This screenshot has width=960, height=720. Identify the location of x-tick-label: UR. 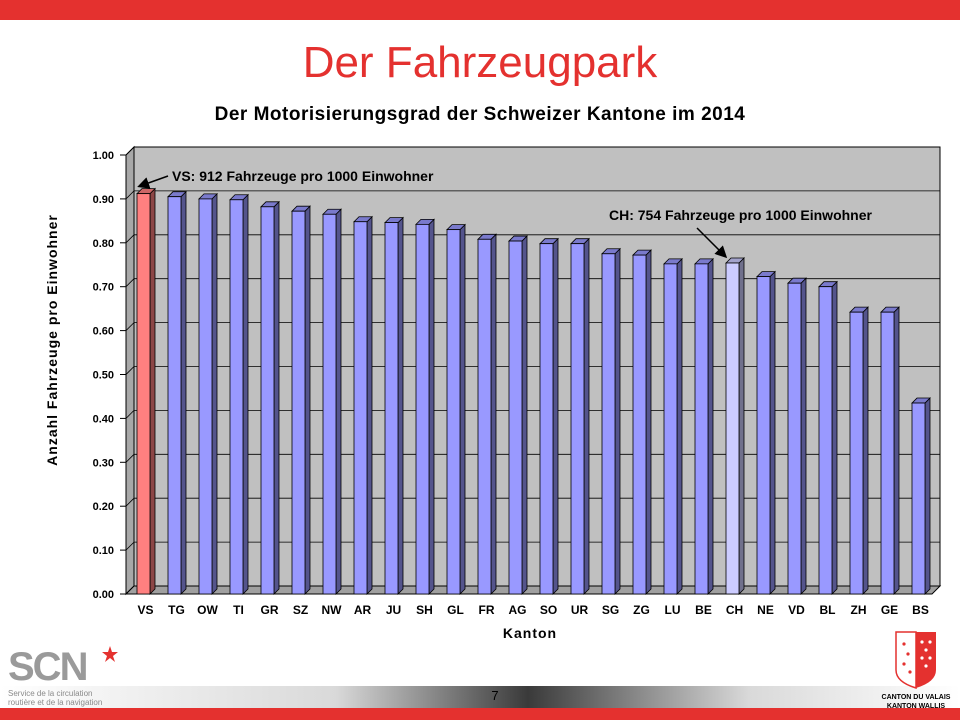
(580, 610).